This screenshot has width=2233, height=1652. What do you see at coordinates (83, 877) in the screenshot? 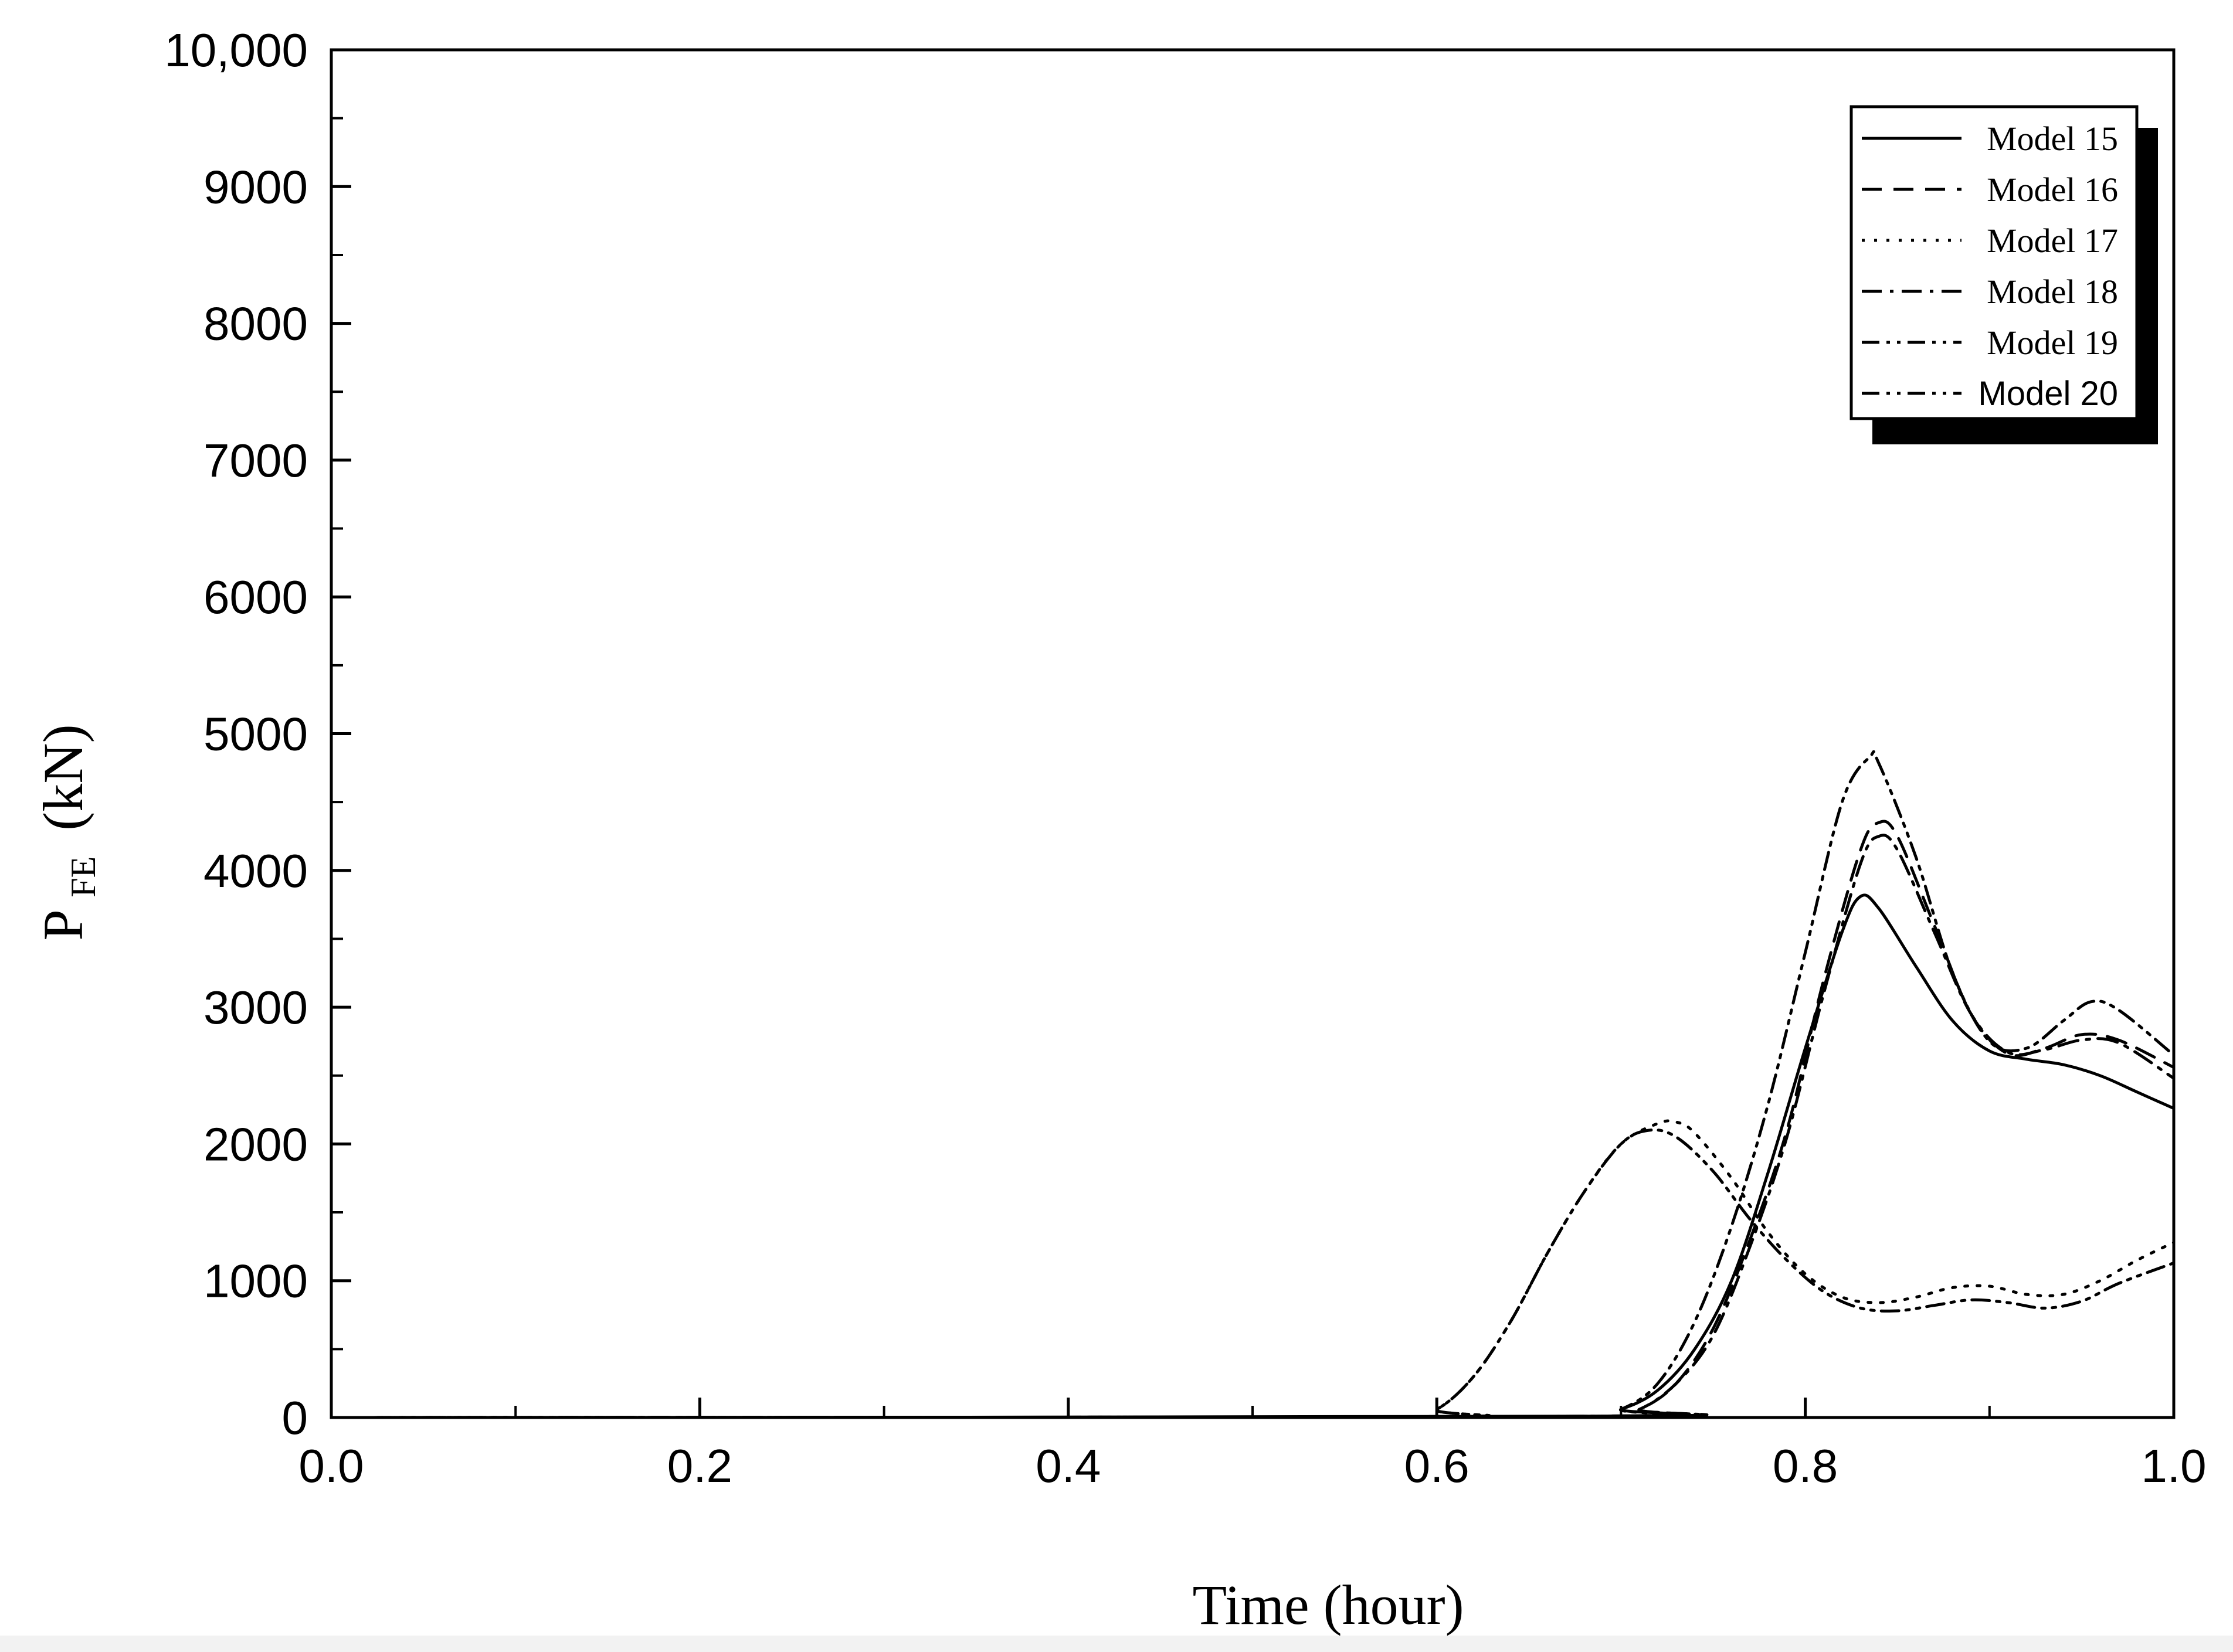
I see `y-axis-title-subscript: FE` at bounding box center [83, 877].